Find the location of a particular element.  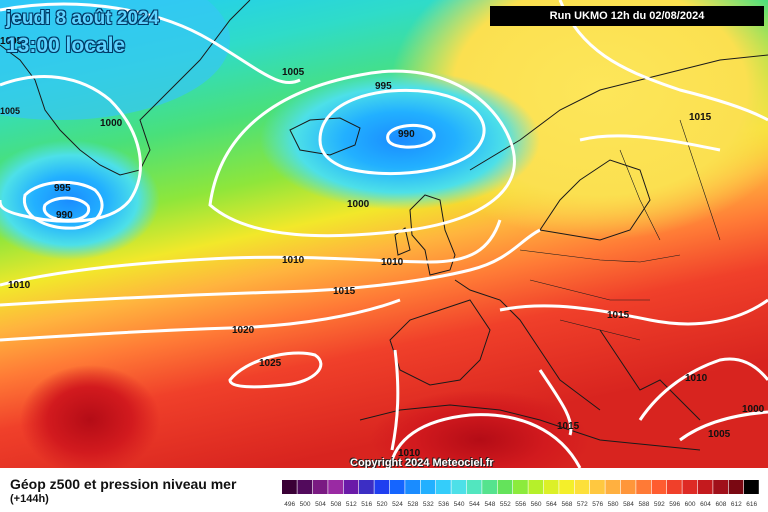

scale-label: 540 is located at coordinates (459, 504).